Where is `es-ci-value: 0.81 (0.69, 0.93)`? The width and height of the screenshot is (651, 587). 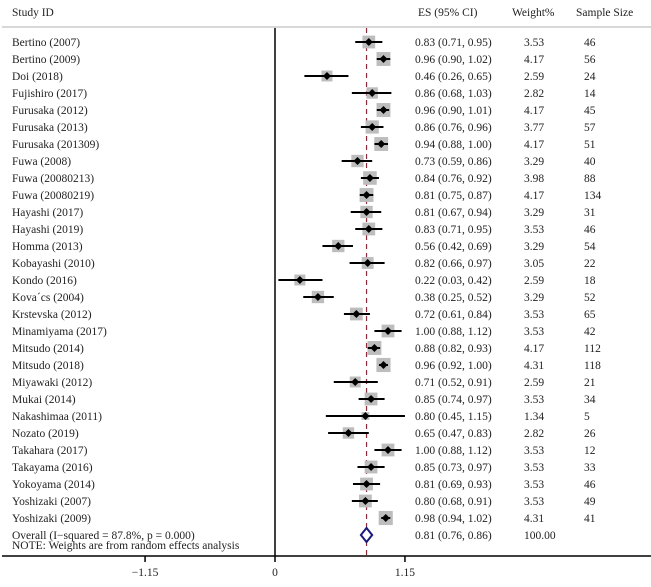
es-ci-value: 0.81 (0.69, 0.93) is located at coordinates (453, 485).